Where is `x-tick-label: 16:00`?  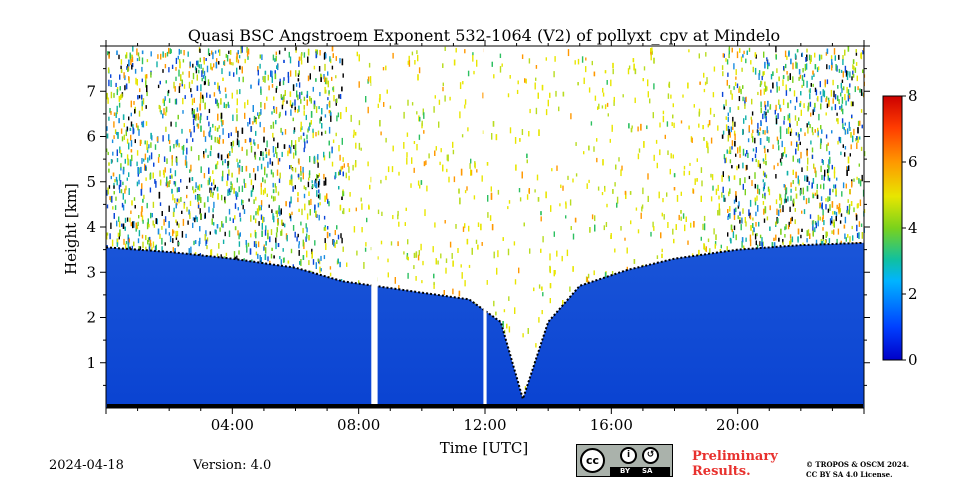
x-tick-label: 16:00 is located at coordinates (611, 425).